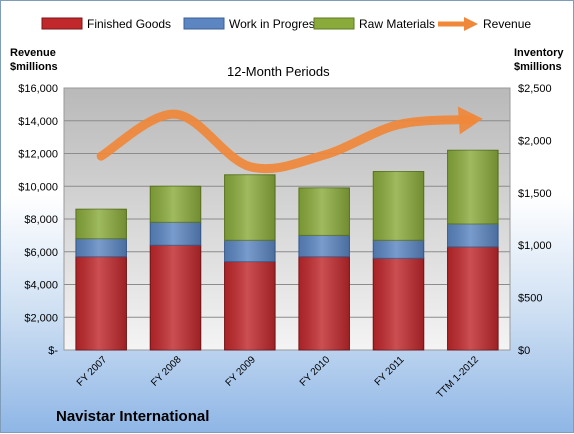 This screenshot has height=434, width=574. What do you see at coordinates (334, 23) in the screenshot?
I see `legend-swatch-raw-materials` at bounding box center [334, 23].